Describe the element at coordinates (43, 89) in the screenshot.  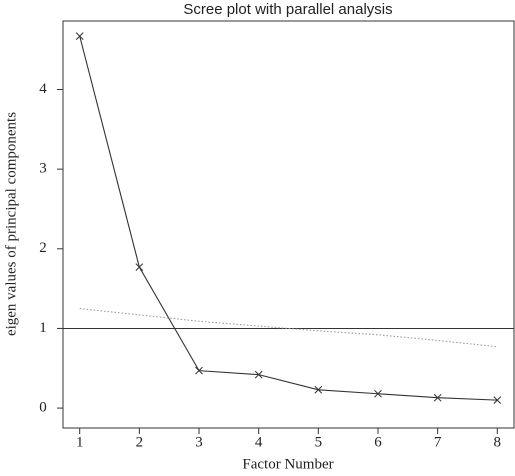
I see `y-tick-label: 4` at that location.